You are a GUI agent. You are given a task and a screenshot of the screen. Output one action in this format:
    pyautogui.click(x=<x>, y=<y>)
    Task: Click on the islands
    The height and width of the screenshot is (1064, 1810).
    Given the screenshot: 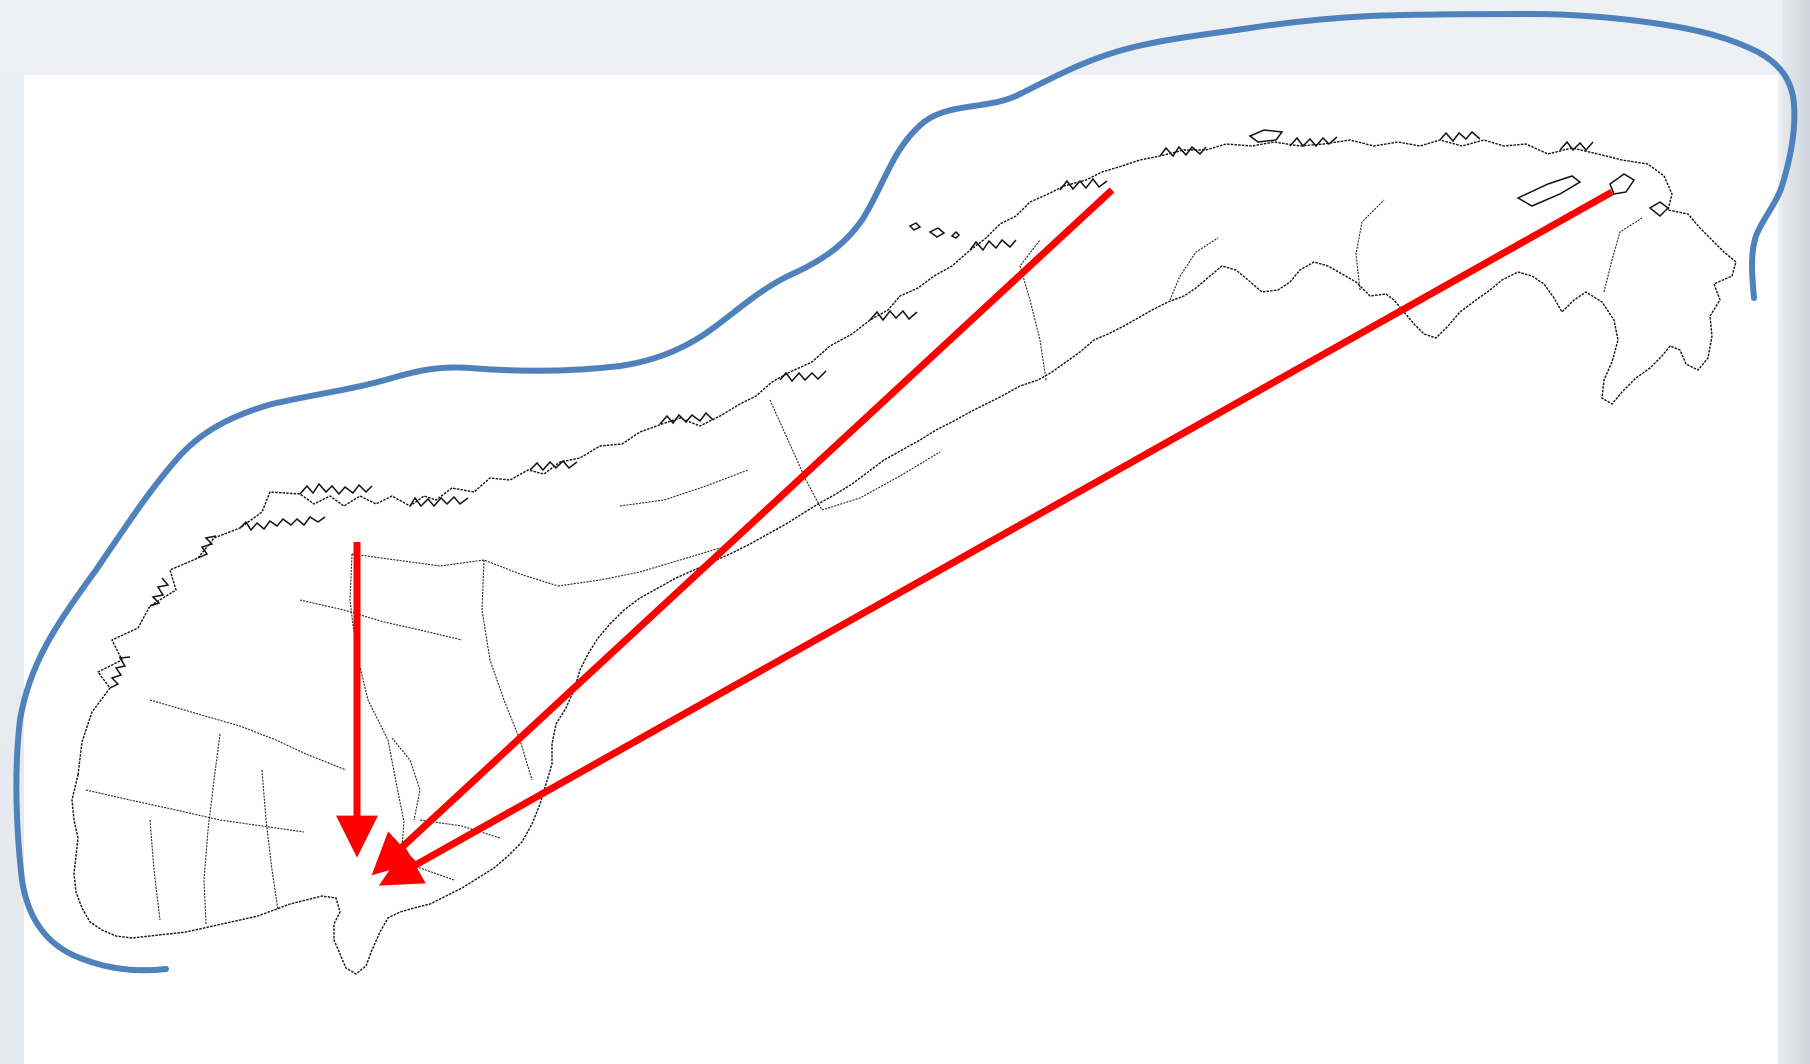 What is the action you would take?
    pyautogui.click(x=1289, y=184)
    